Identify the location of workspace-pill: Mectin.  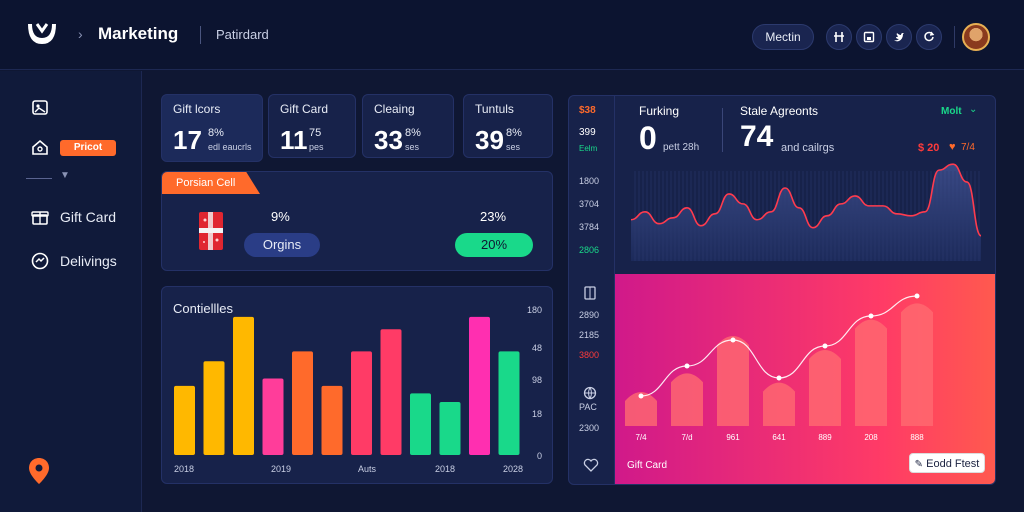
(783, 37).